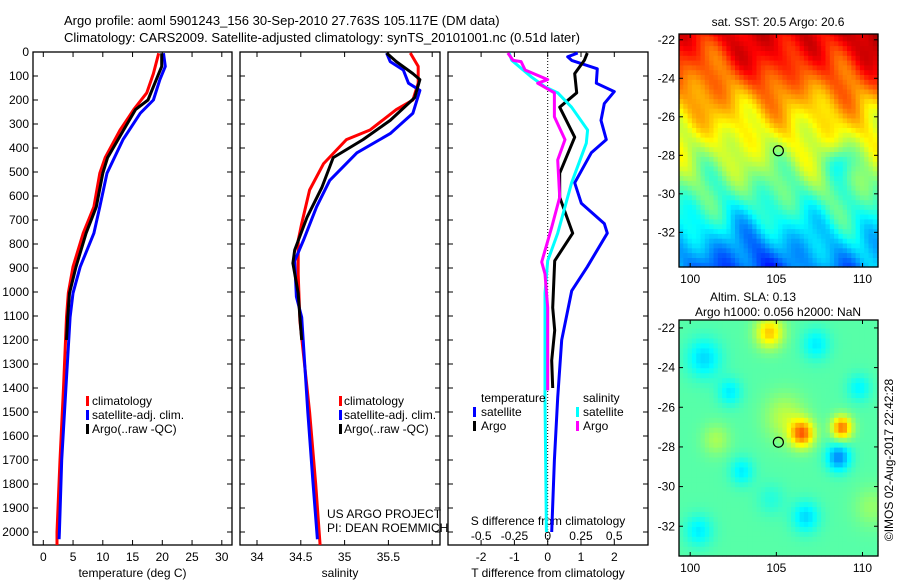 The width and height of the screenshot is (900, 580). Describe the element at coordinates (862, 568) in the screenshot. I see `lon-tick-label: 110` at that location.